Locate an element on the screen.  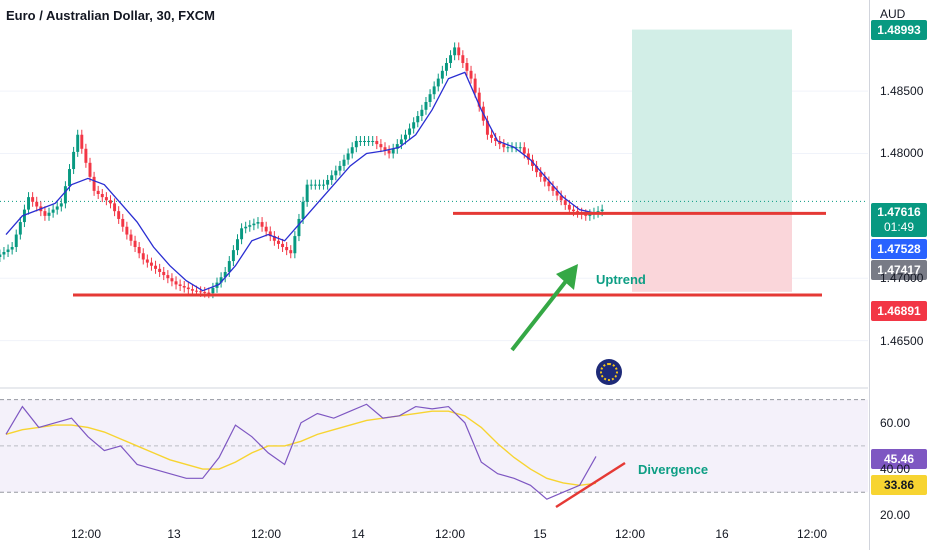
target-zone is located at coordinates (712, 121).